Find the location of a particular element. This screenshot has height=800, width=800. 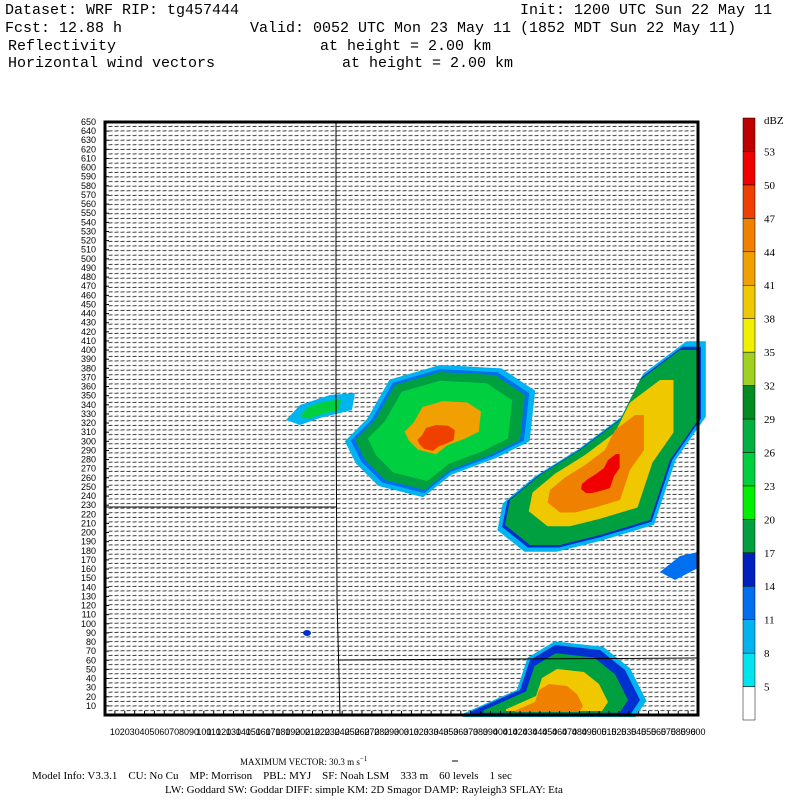

y-tick-label: 350 is located at coordinates (88, 396).